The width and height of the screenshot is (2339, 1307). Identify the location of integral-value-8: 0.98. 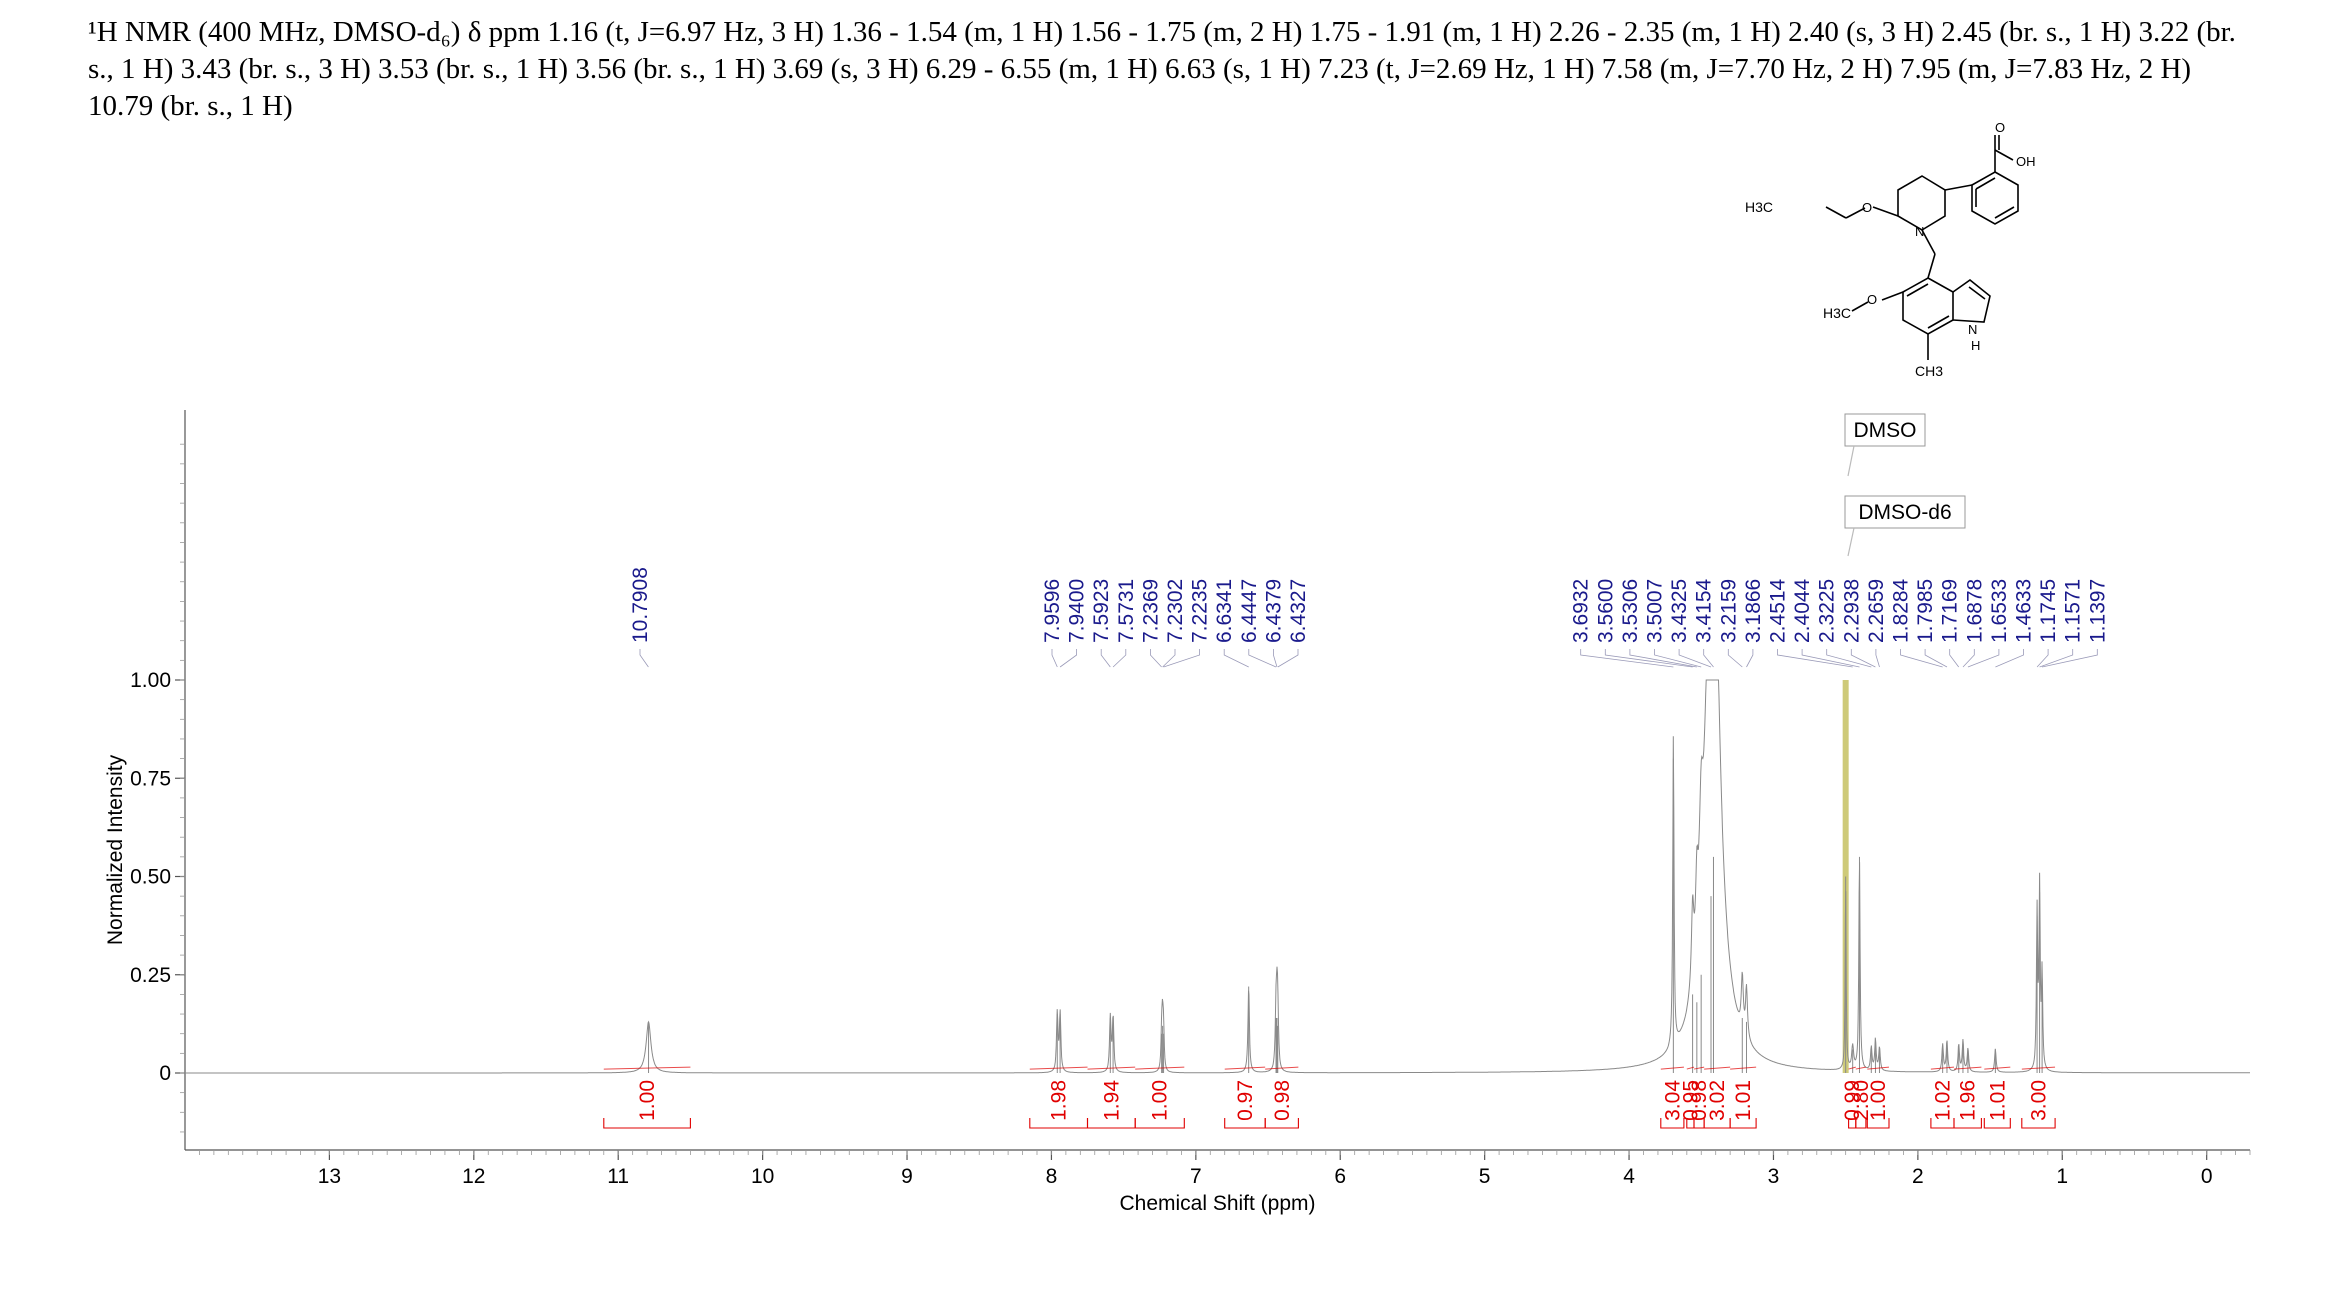
(1699, 1100).